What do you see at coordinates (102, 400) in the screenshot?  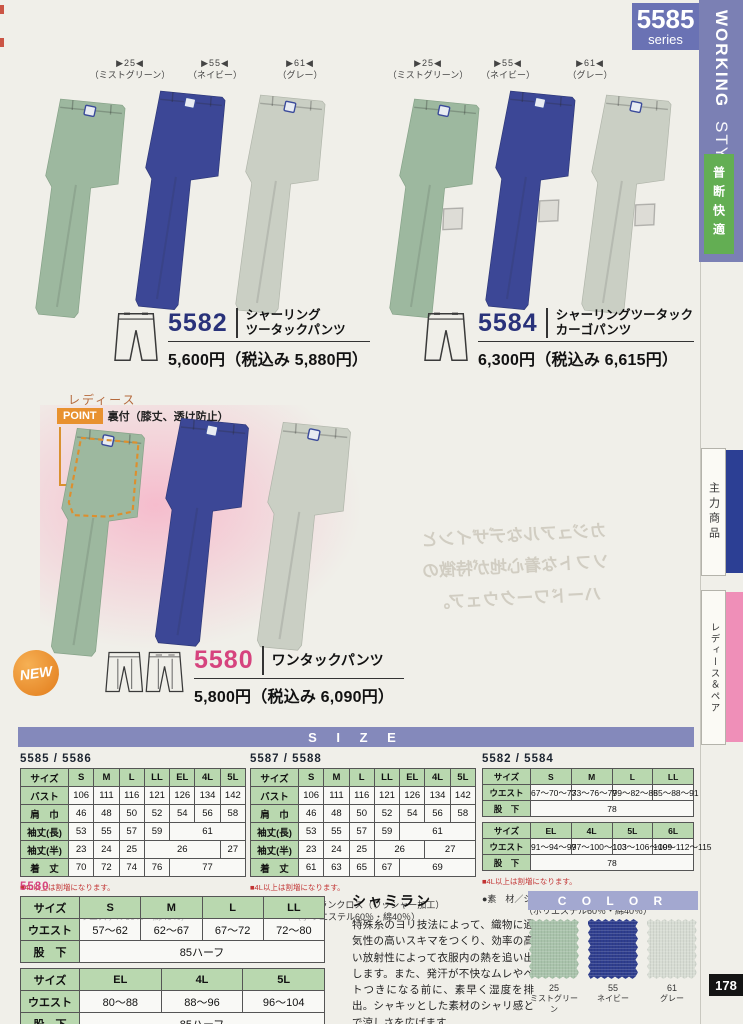 I see `ladies-label: レディース` at bounding box center [102, 400].